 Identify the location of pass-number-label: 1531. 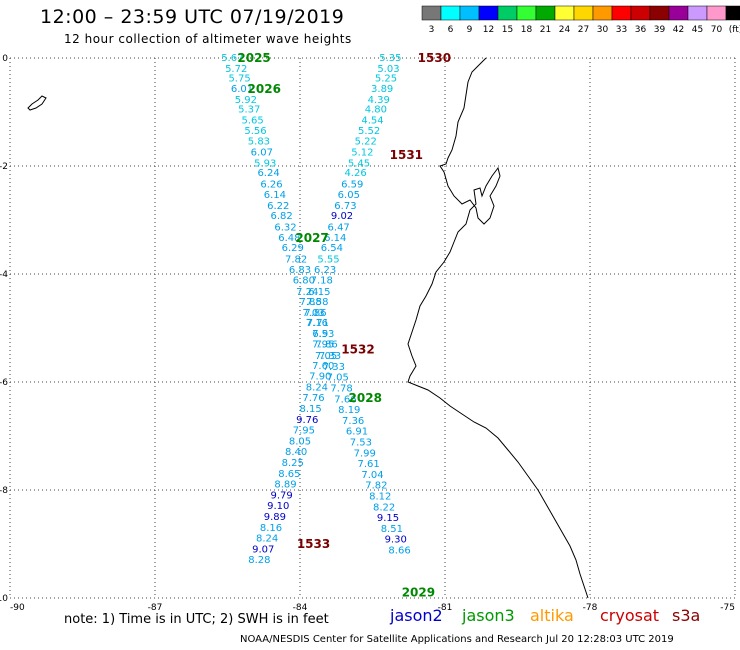
(406, 155).